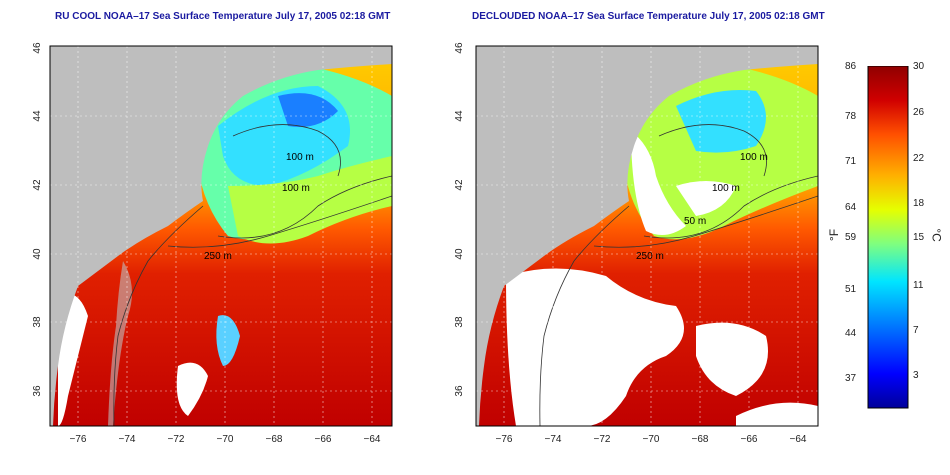  I want to click on gulf-of-maine-cool-water, so click(721, 153).